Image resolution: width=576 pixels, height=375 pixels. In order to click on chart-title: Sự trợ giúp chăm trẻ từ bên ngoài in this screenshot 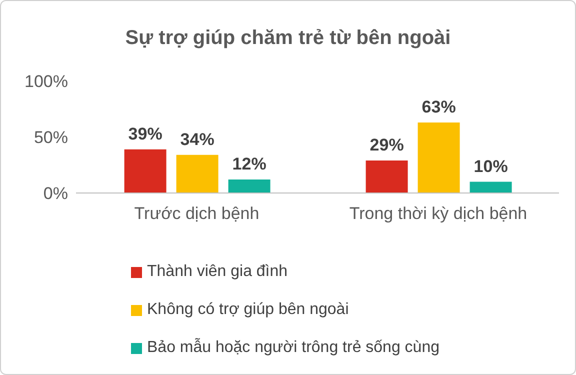, I will do `click(288, 38)`.